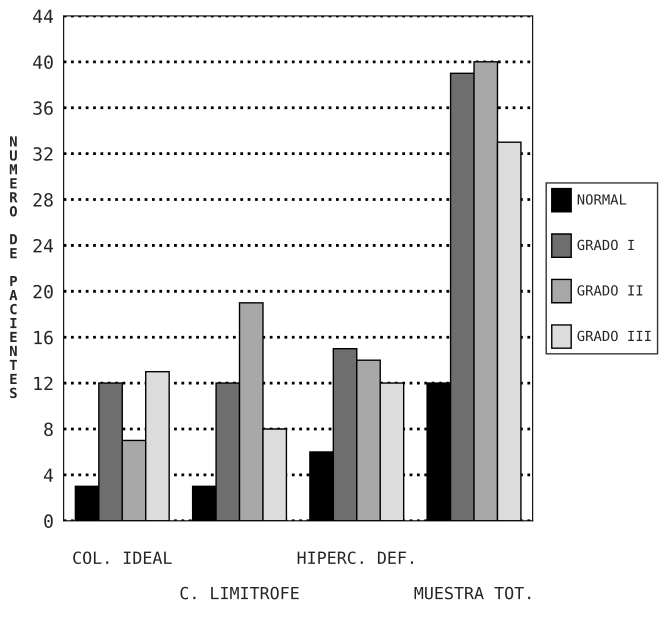 The width and height of the screenshot is (670, 639). What do you see at coordinates (13, 267) in the screenshot?
I see `text: NUMERO DE PACIENTES` at bounding box center [13, 267].